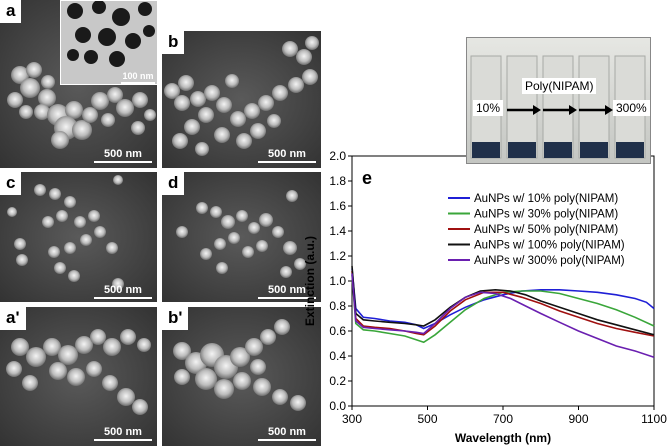  What do you see at coordinates (337, 206) in the screenshot?
I see `y-tick-label: 1.6` at bounding box center [337, 206].